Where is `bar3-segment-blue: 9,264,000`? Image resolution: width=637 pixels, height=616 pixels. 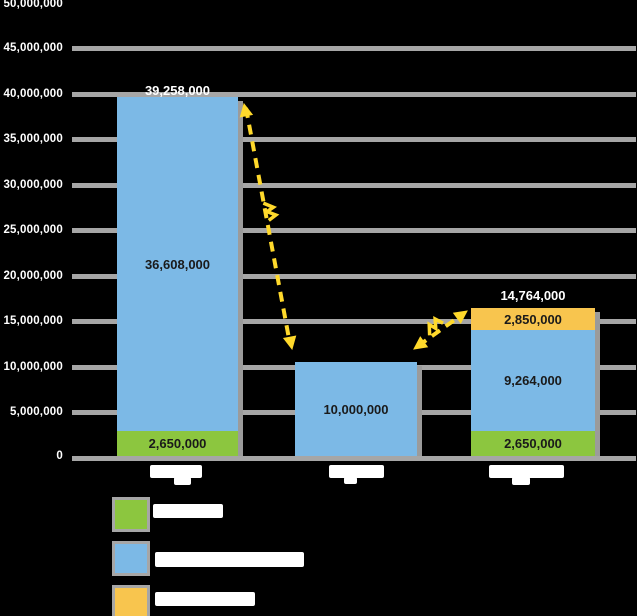
bar3-segment-blue: 9,264,000 is located at coordinates (533, 380).